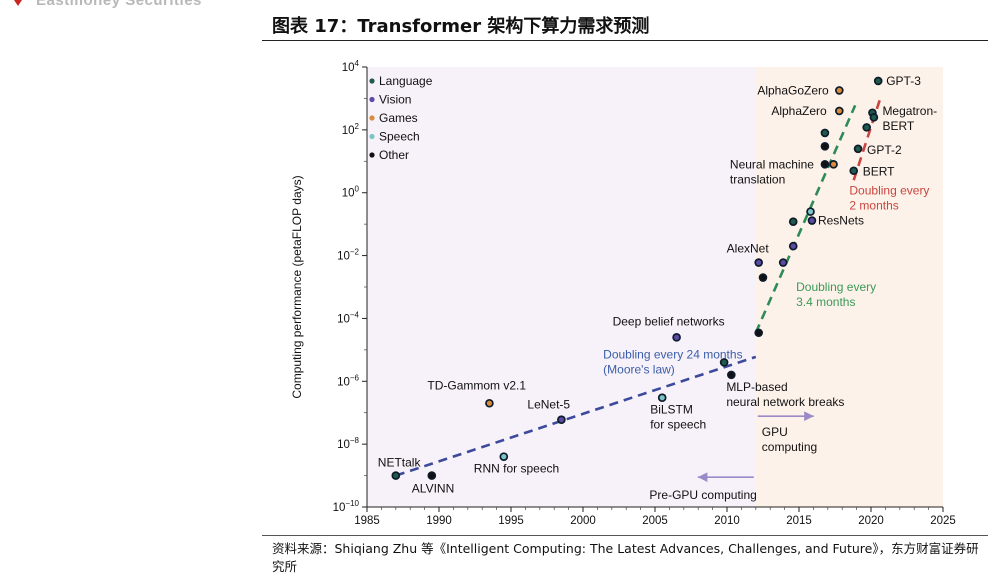  I want to click on annotation-moores-law: Doubling every 24 months, so click(672, 354).